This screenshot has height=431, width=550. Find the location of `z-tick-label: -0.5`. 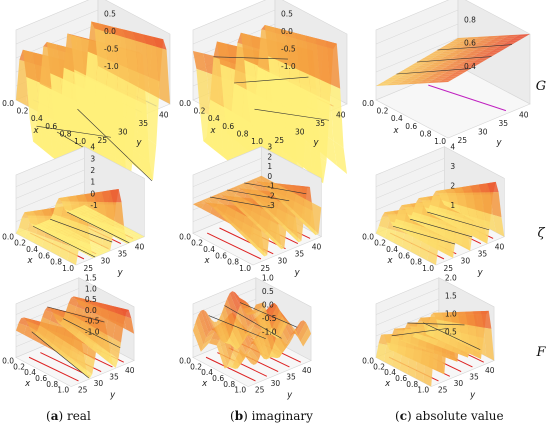

z-tick-label: -0.5 is located at coordinates (111, 49).